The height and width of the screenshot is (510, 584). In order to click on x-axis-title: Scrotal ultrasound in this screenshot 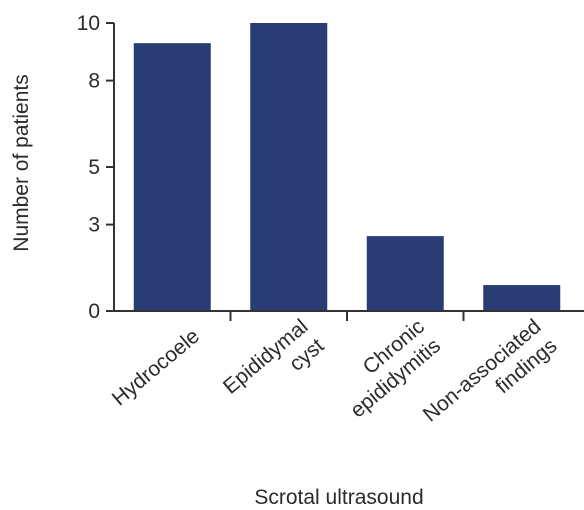, I will do `click(338, 497)`.